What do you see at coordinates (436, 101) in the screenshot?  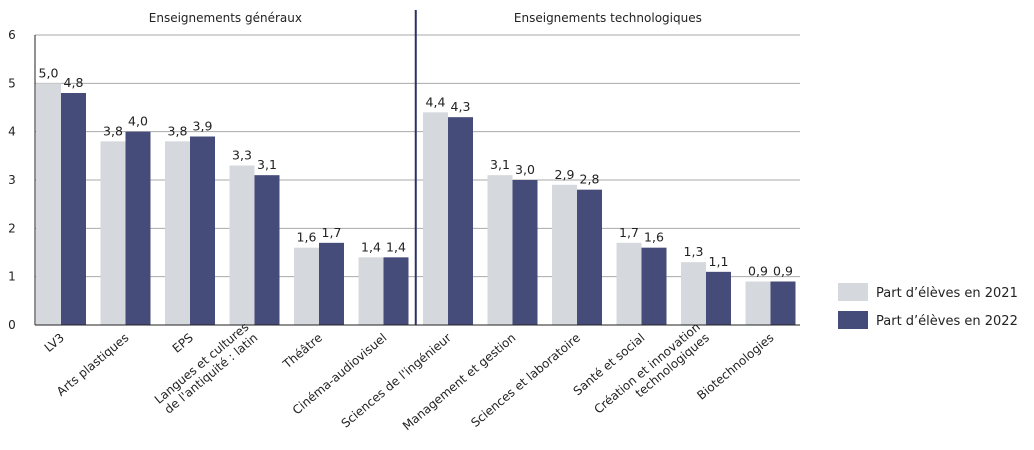 I see `value-label: 4,4` at bounding box center [436, 101].